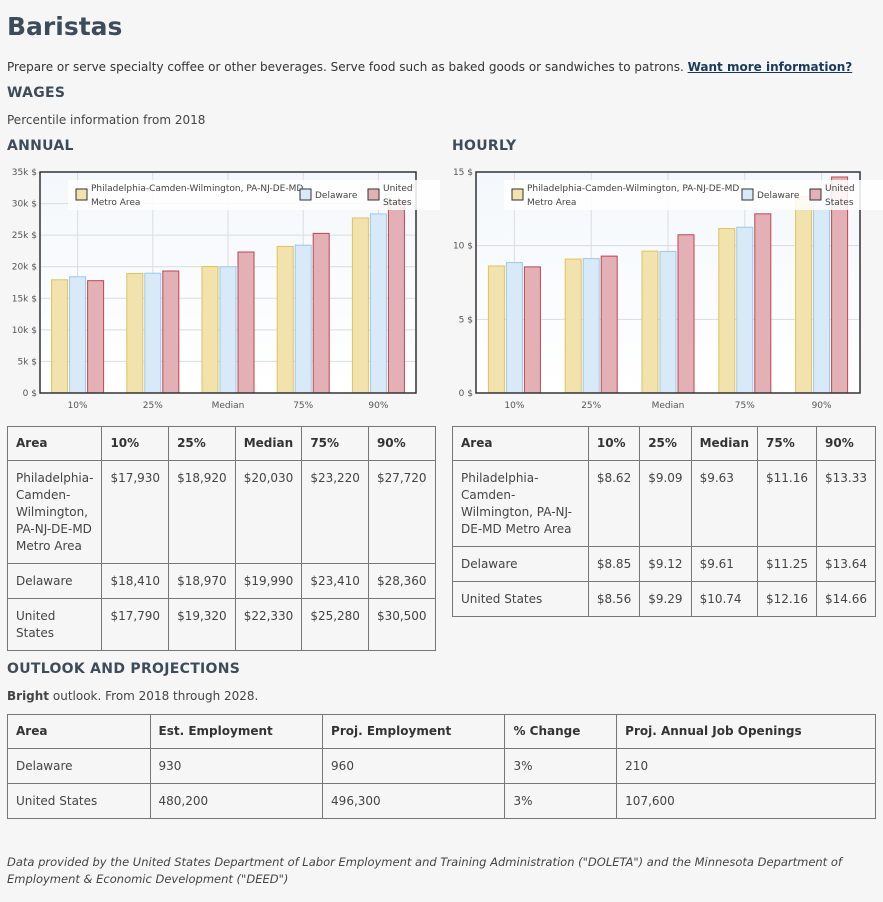  What do you see at coordinates (155, 696) in the screenshot?
I see `outlook-text: outlook. From 2018 through 2028.` at bounding box center [155, 696].